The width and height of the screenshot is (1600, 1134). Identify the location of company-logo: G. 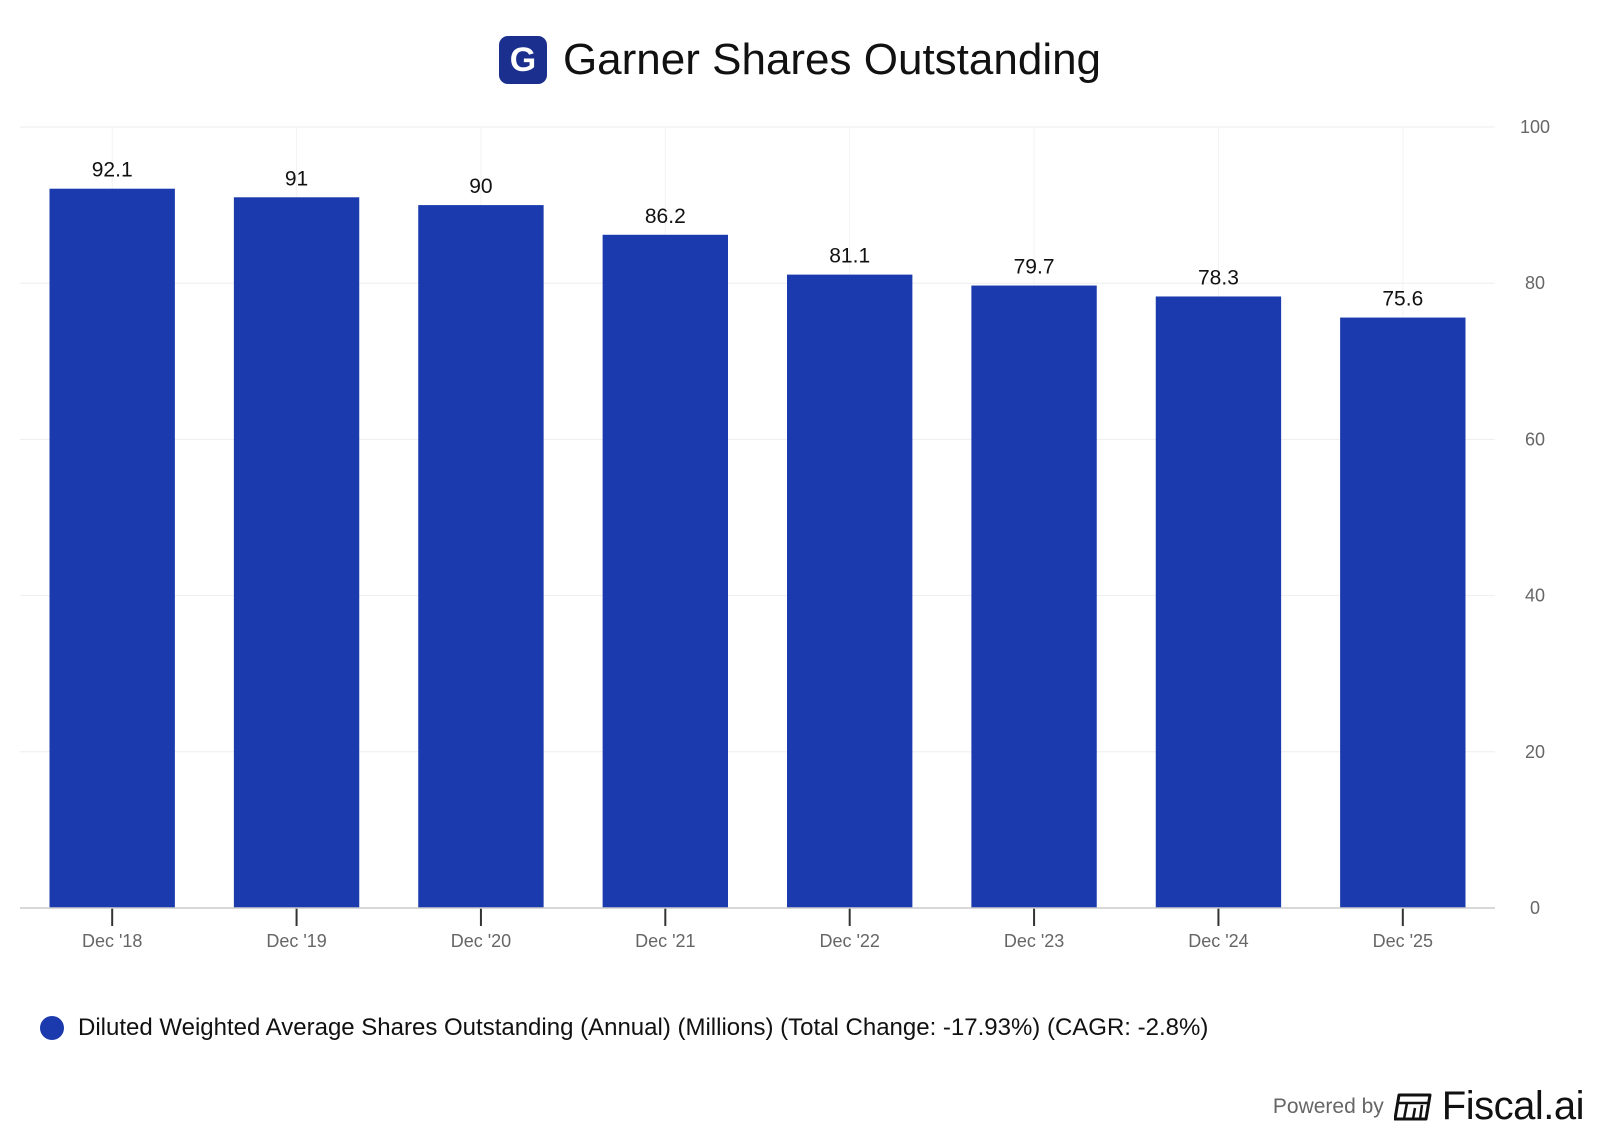
(522, 60).